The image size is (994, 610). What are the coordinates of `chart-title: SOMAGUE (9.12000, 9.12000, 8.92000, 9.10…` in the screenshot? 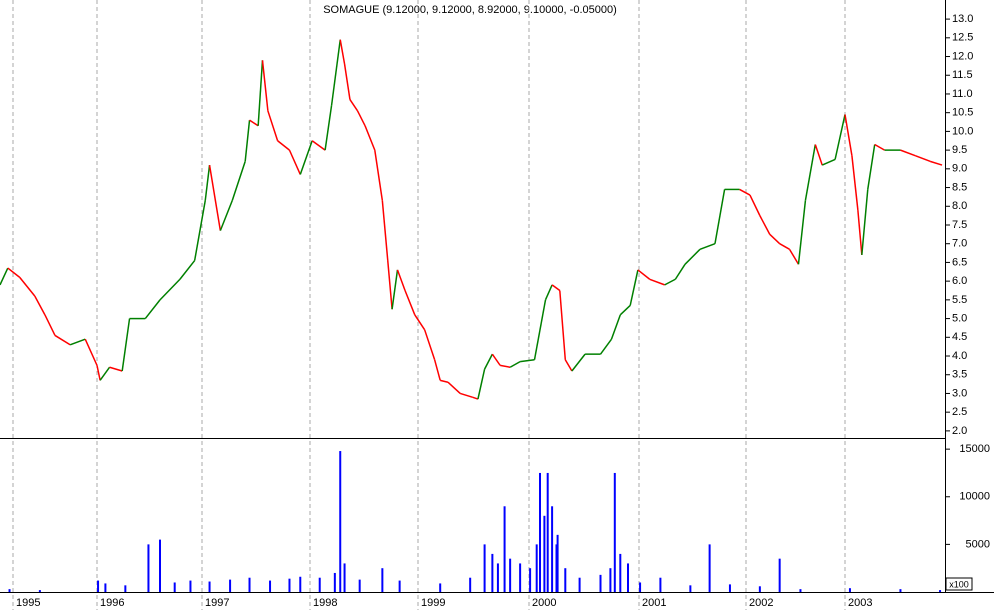 It's located at (470, 10).